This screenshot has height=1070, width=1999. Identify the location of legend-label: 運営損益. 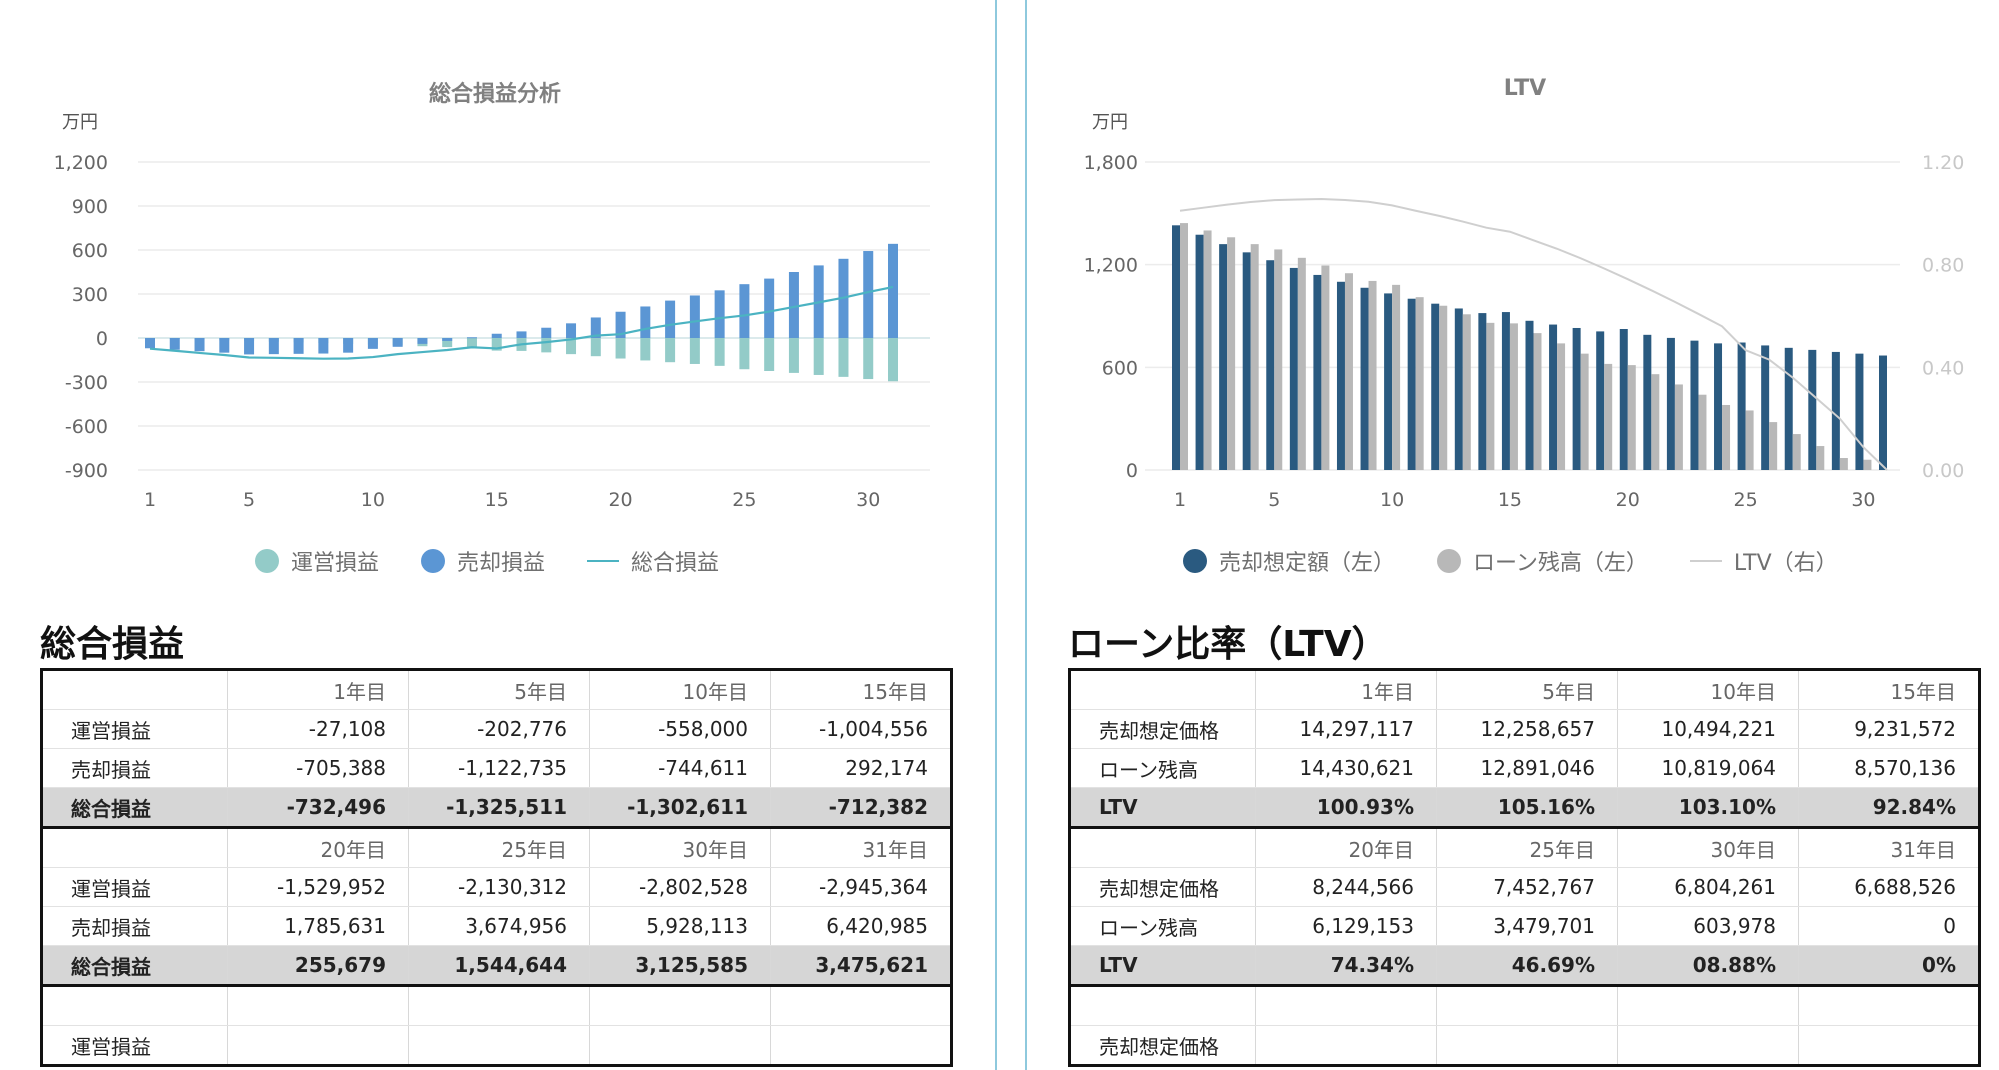
(335, 563).